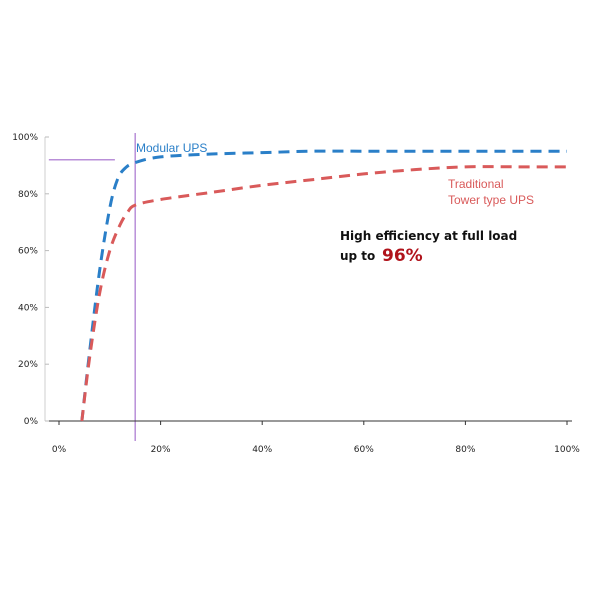 This screenshot has height=600, width=600. What do you see at coordinates (567, 450) in the screenshot?
I see `x-tick-label: 100%` at bounding box center [567, 450].